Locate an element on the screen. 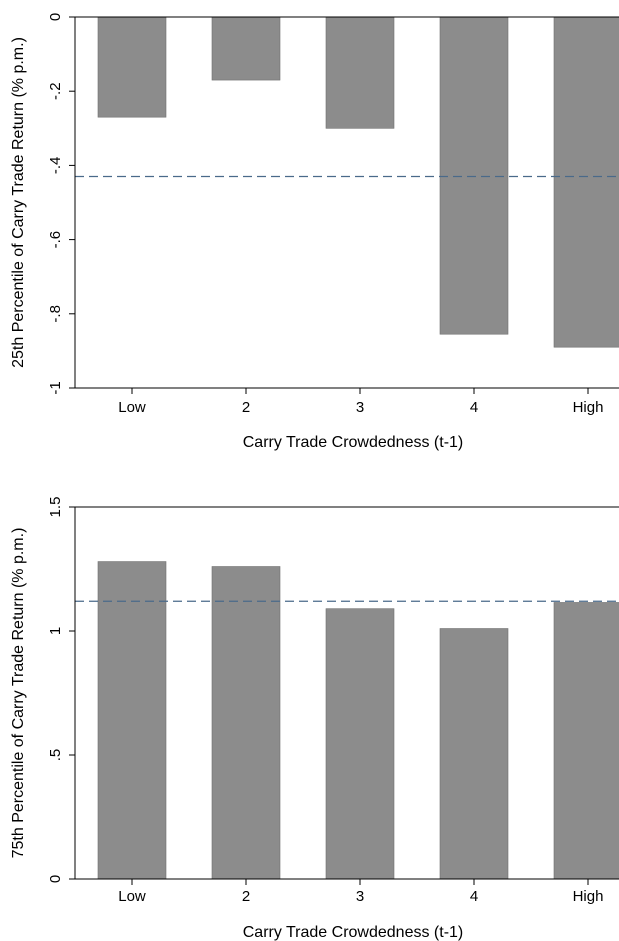  chart-top-x-tick-label-3: 4 is located at coordinates (474, 407).